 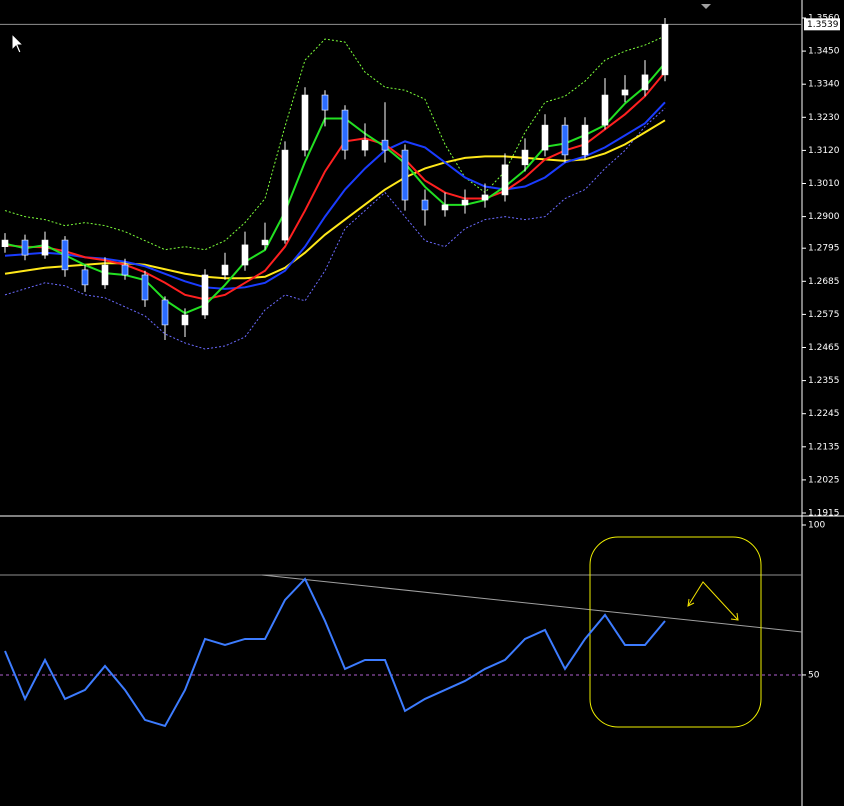 What do you see at coordinates (824, 151) in the screenshot?
I see `y-tick-label: 1.3120` at bounding box center [824, 151].